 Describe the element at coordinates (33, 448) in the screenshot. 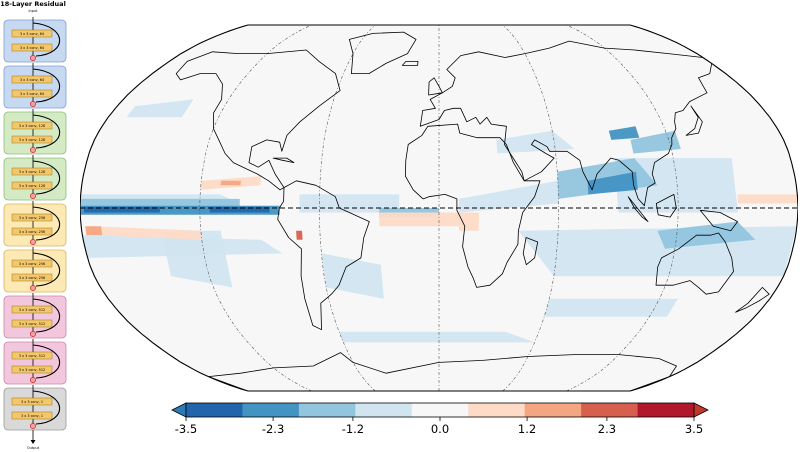

I see `diagram-output-label: Output` at that location.